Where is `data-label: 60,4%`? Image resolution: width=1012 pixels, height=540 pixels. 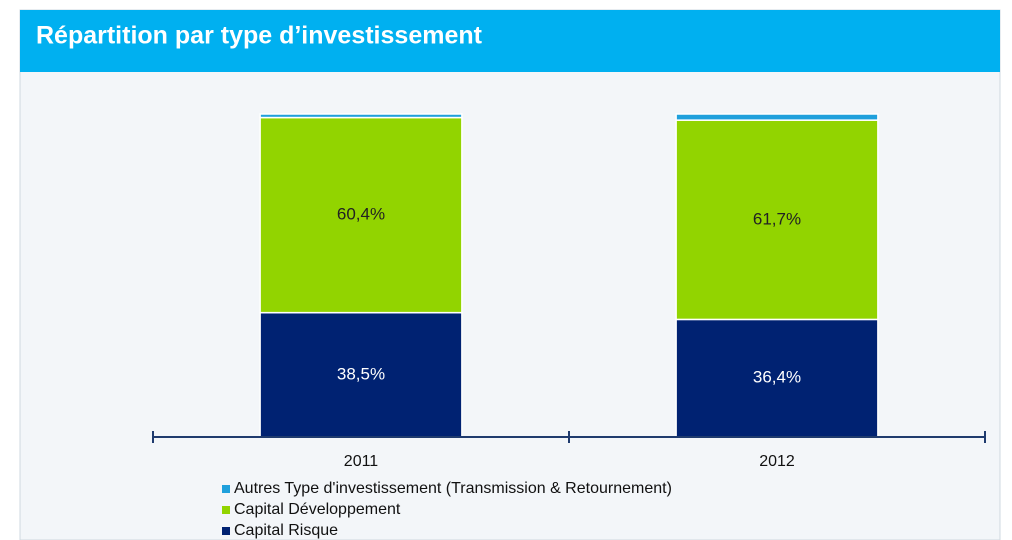 data-label: 60,4% is located at coordinates (361, 214).